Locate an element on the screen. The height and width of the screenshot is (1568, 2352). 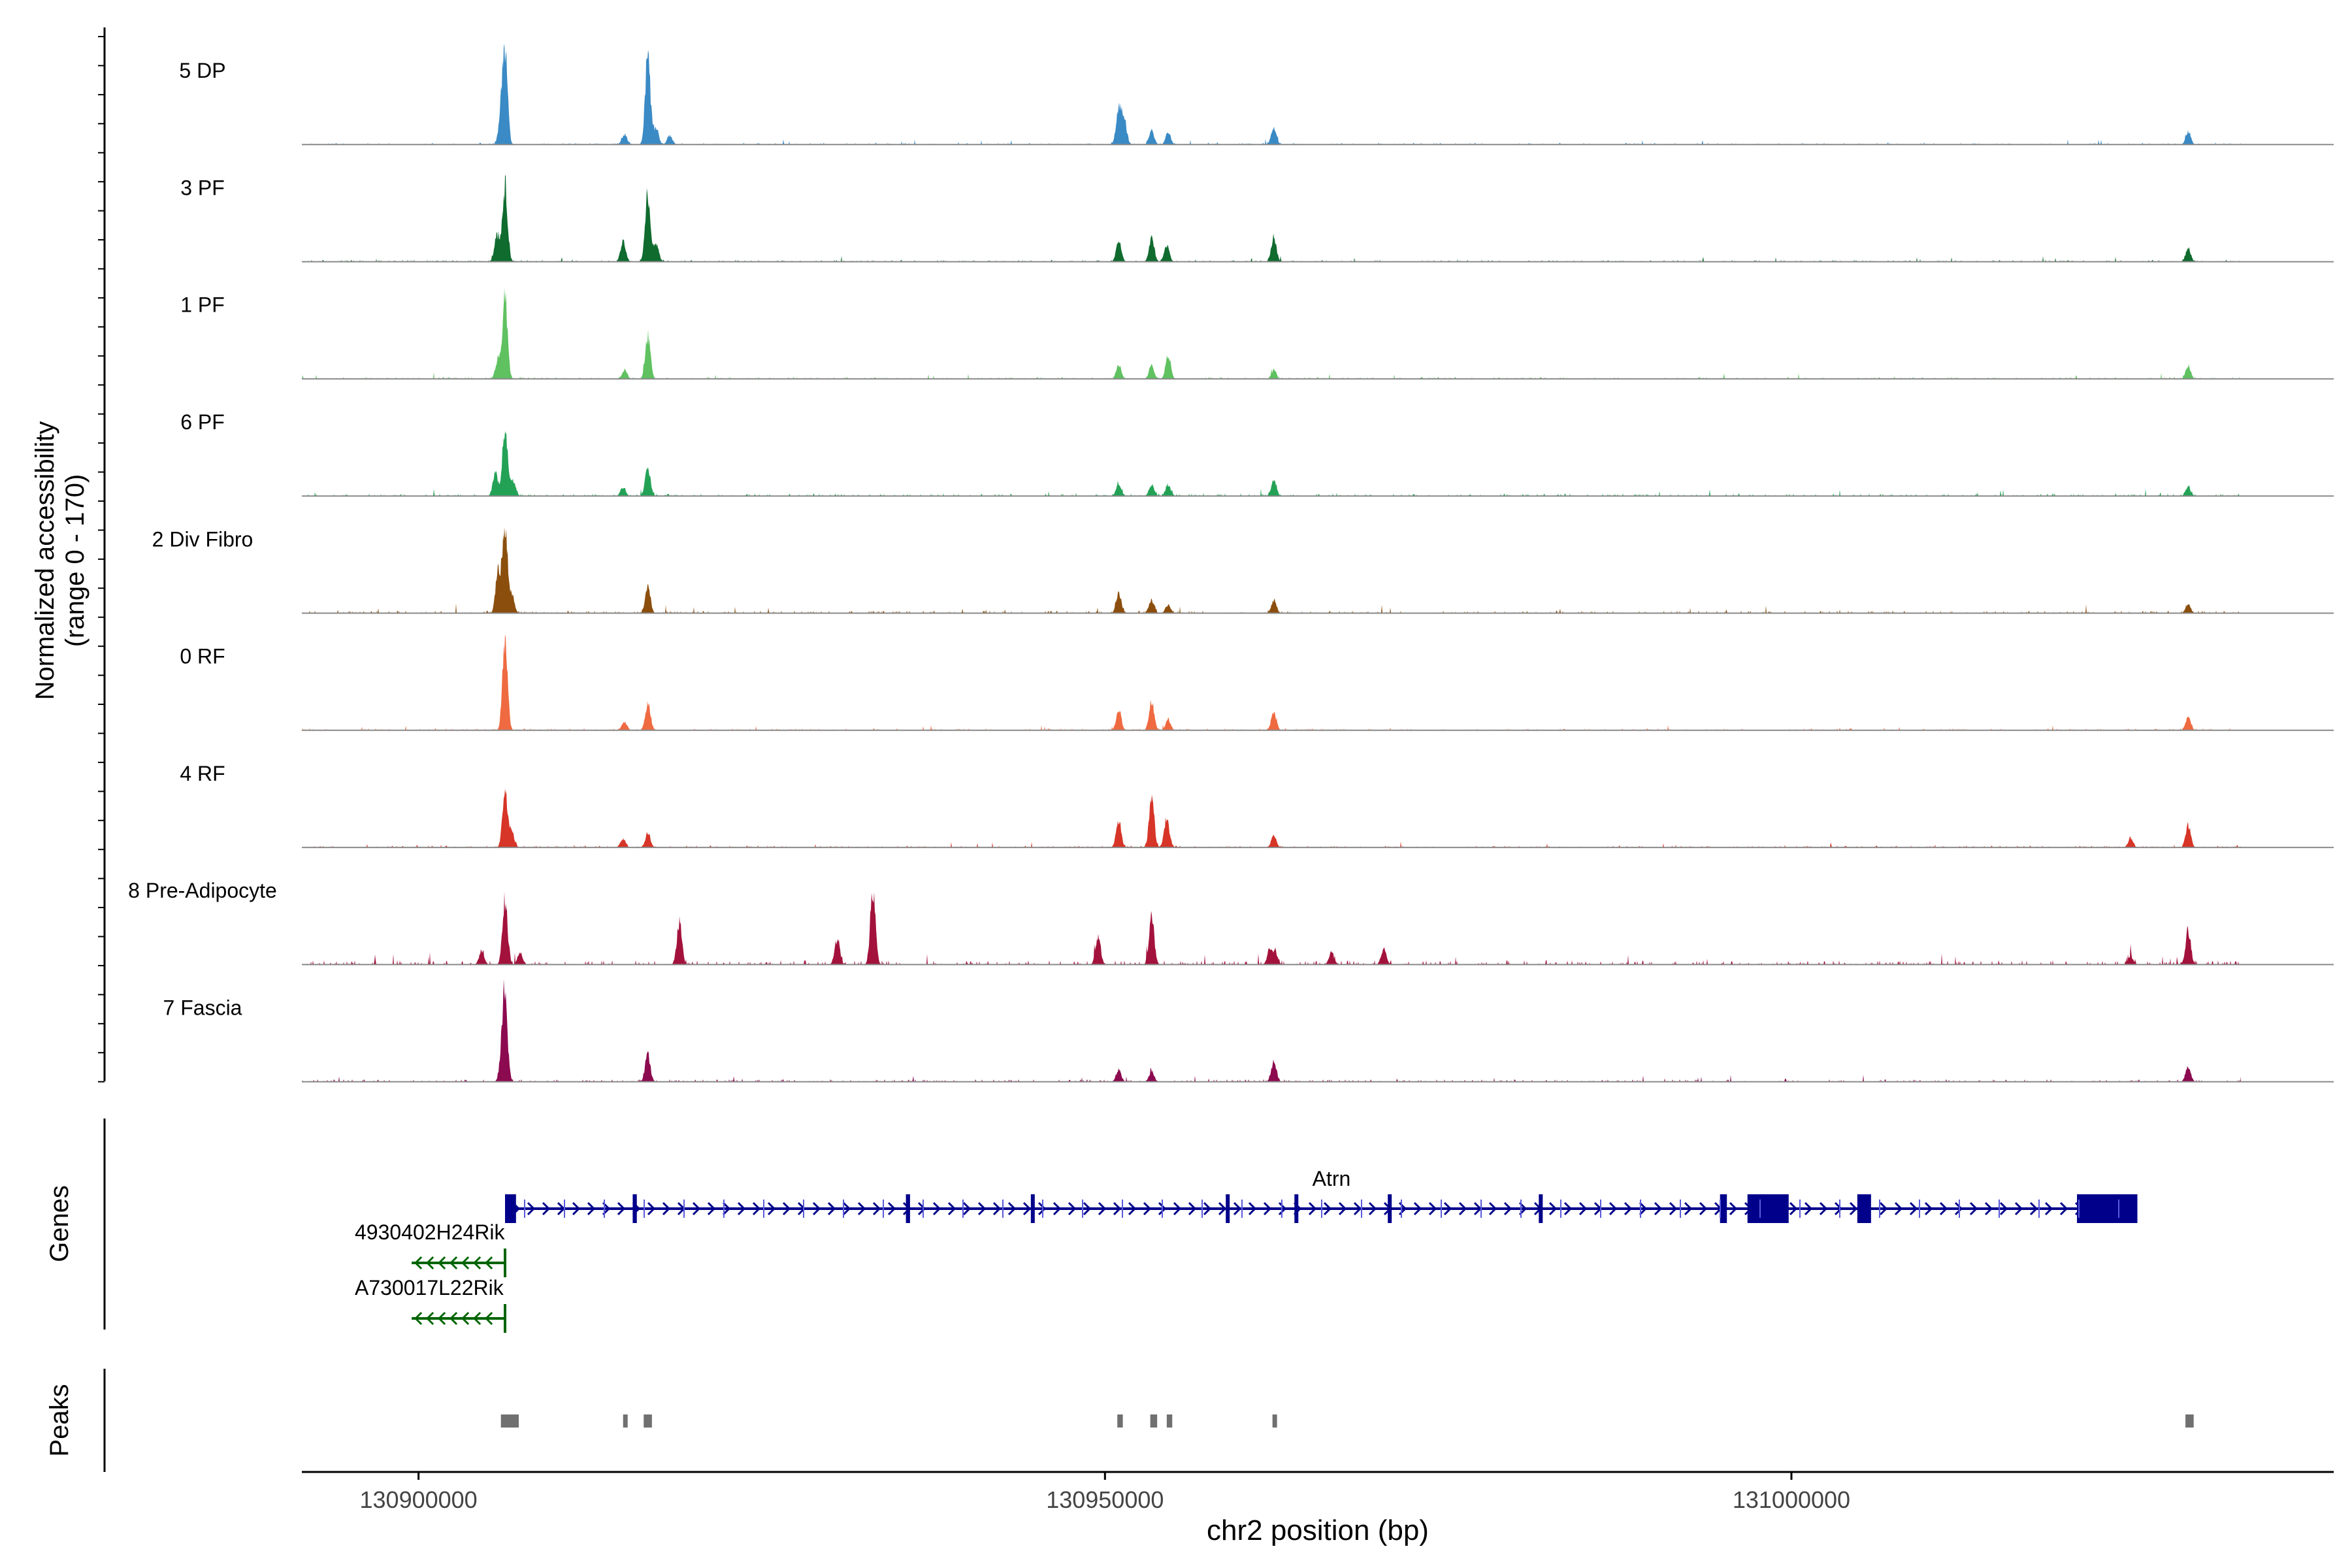
peaks-track: Peaks is located at coordinates (1119, 1420).